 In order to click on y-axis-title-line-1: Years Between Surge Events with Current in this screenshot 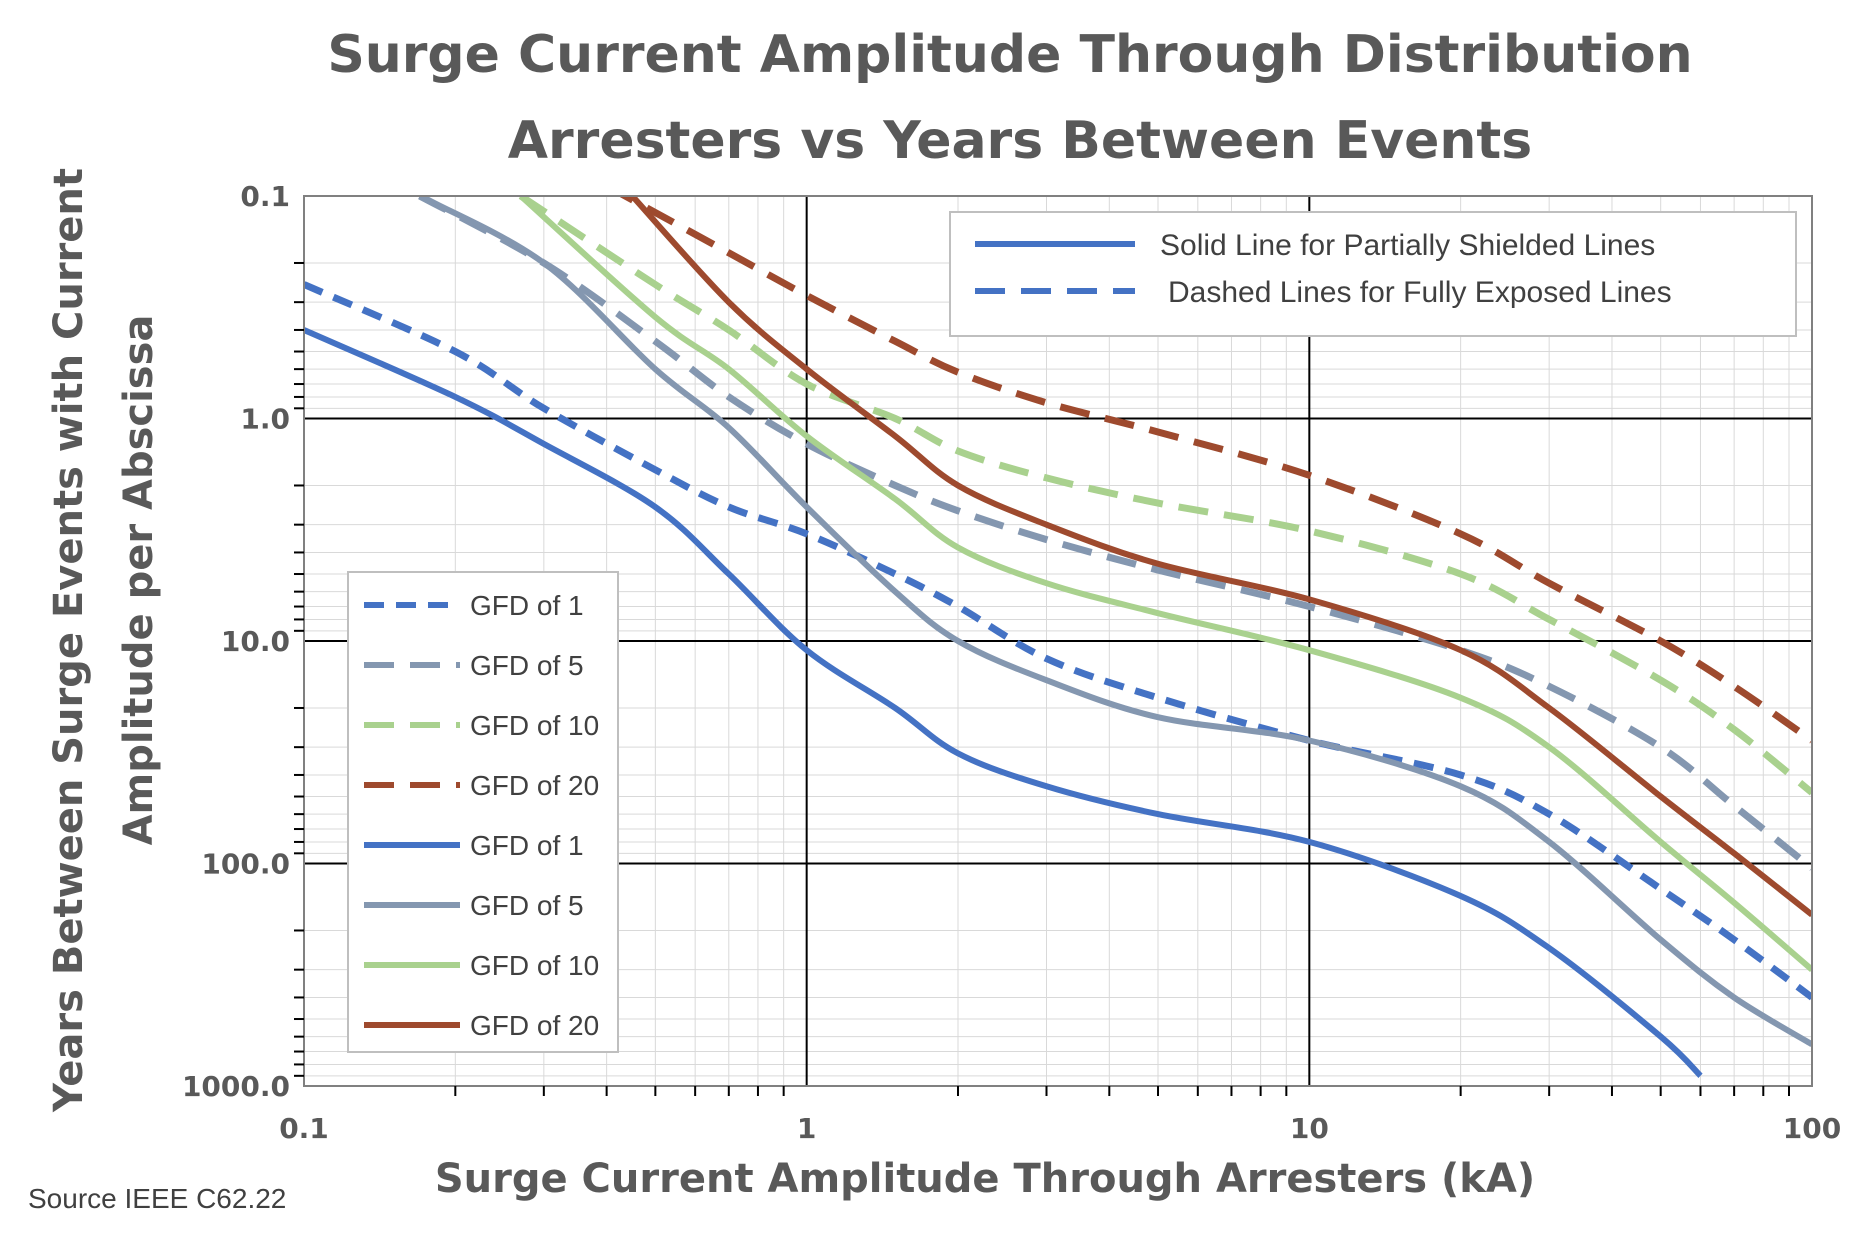, I will do `click(69, 640)`.